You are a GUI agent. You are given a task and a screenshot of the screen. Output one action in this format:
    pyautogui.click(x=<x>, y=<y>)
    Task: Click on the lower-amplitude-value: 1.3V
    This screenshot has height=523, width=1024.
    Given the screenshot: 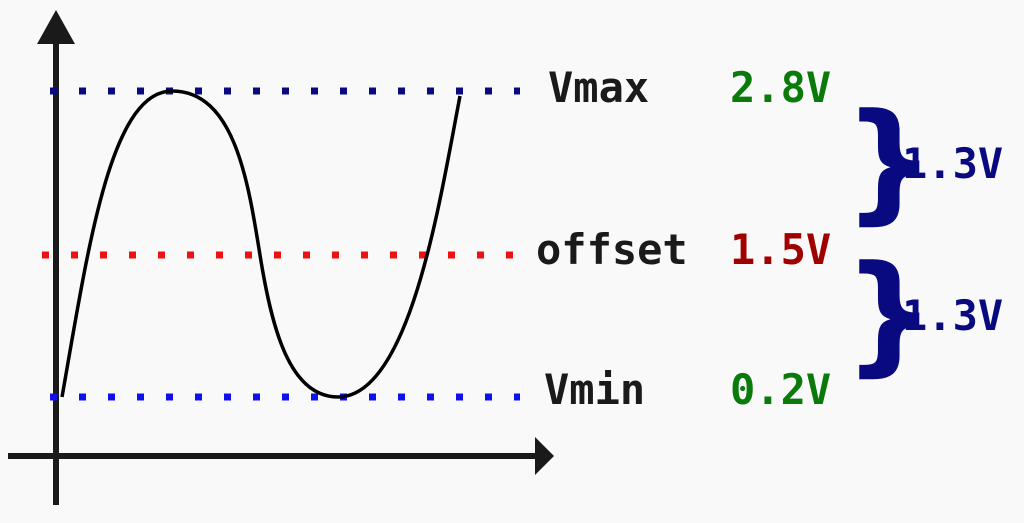 What is the action you would take?
    pyautogui.click(x=952, y=315)
    